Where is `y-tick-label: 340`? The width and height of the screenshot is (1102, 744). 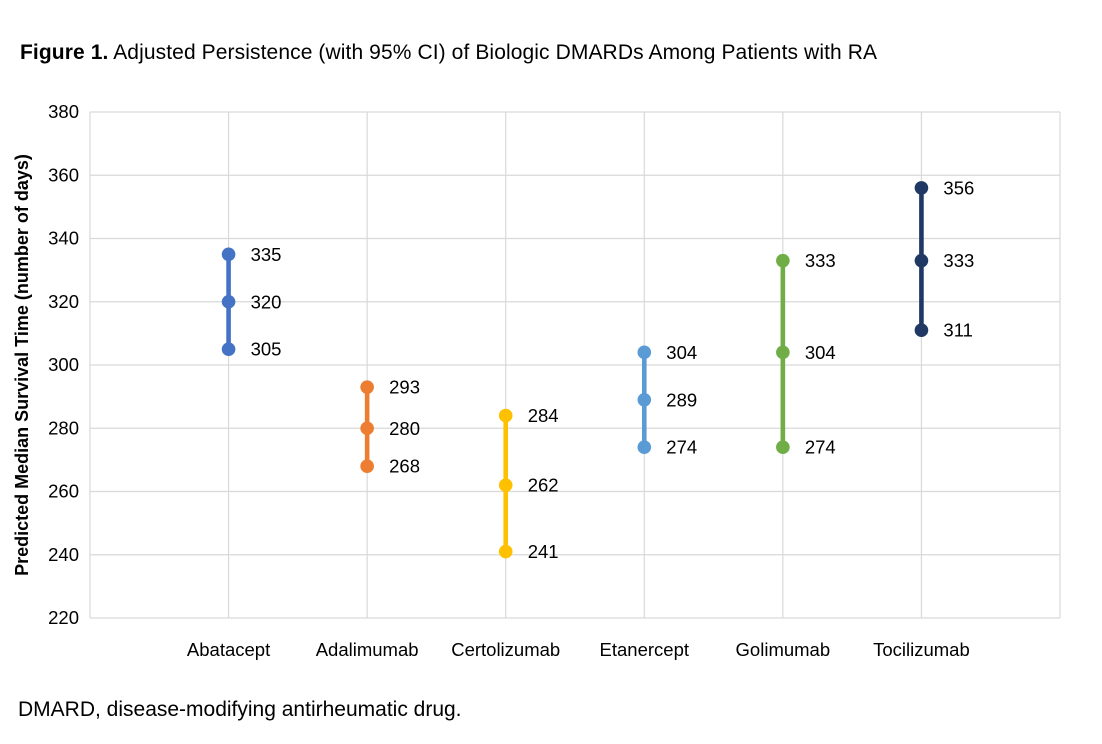 y-tick-label: 340 is located at coordinates (63, 238).